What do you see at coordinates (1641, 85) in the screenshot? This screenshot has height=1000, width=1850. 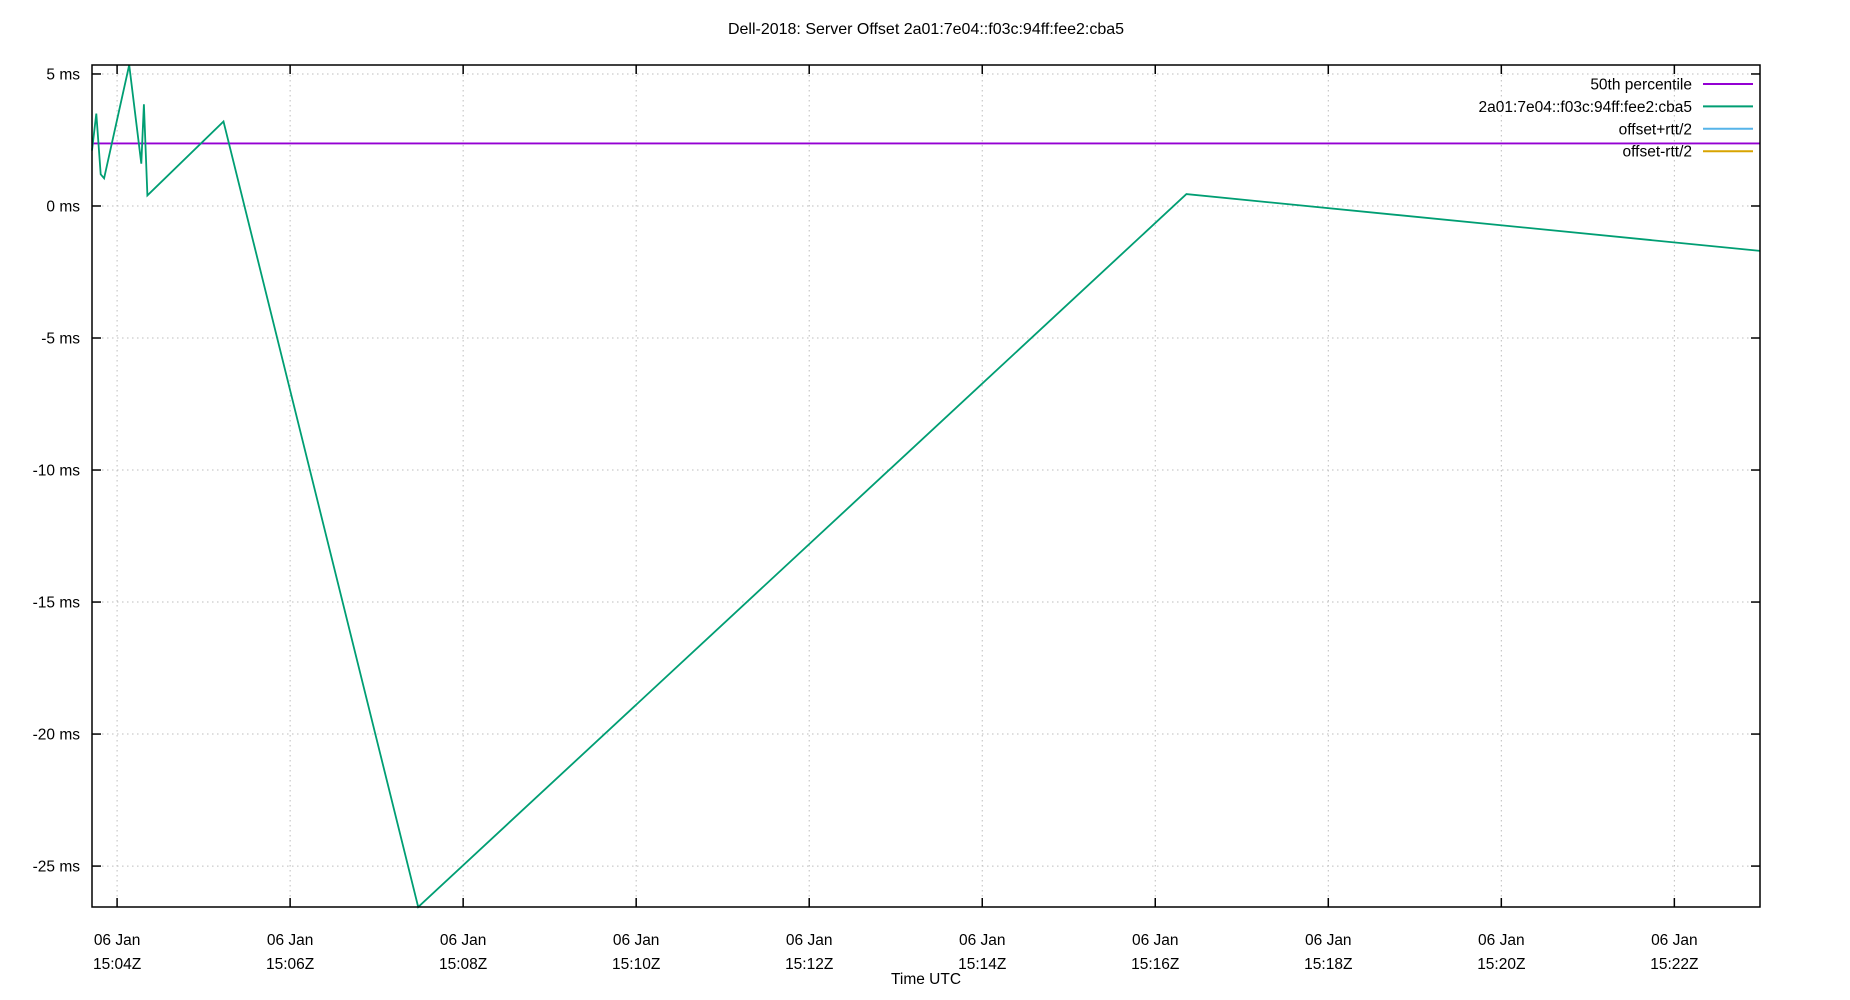 I see `legend-label: 50th percentile` at bounding box center [1641, 85].